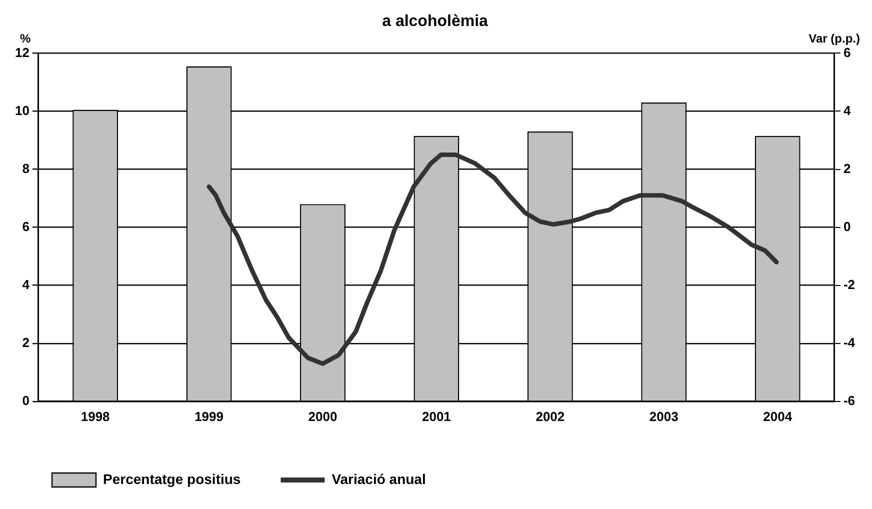 The image size is (872, 509). What do you see at coordinates (847, 52) in the screenshot?
I see `y2-tick-label: 6` at bounding box center [847, 52].